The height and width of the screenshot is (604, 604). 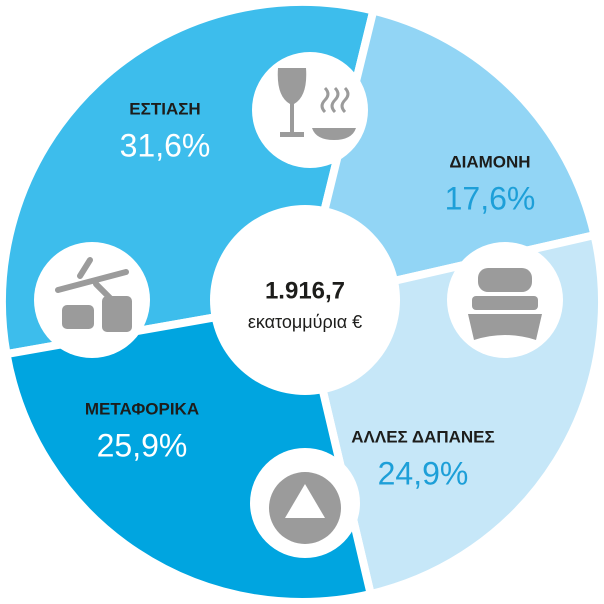 I want to click on icon-other, so click(x=305, y=503).